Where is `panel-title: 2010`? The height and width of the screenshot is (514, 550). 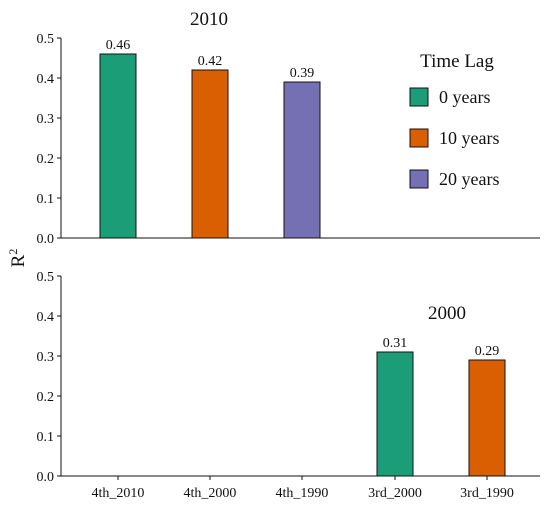
panel-title: 2010 is located at coordinates (209, 19).